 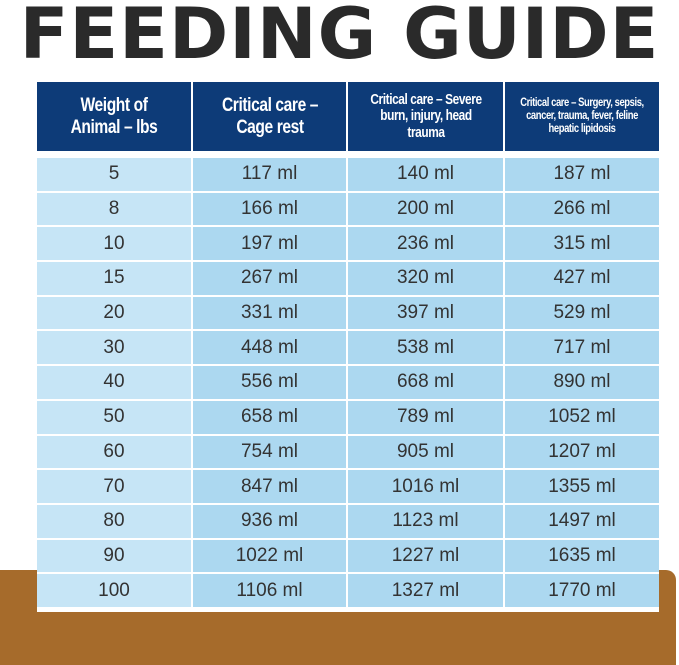 What do you see at coordinates (114, 209) in the screenshot?
I see `weight-cell: 8` at bounding box center [114, 209].